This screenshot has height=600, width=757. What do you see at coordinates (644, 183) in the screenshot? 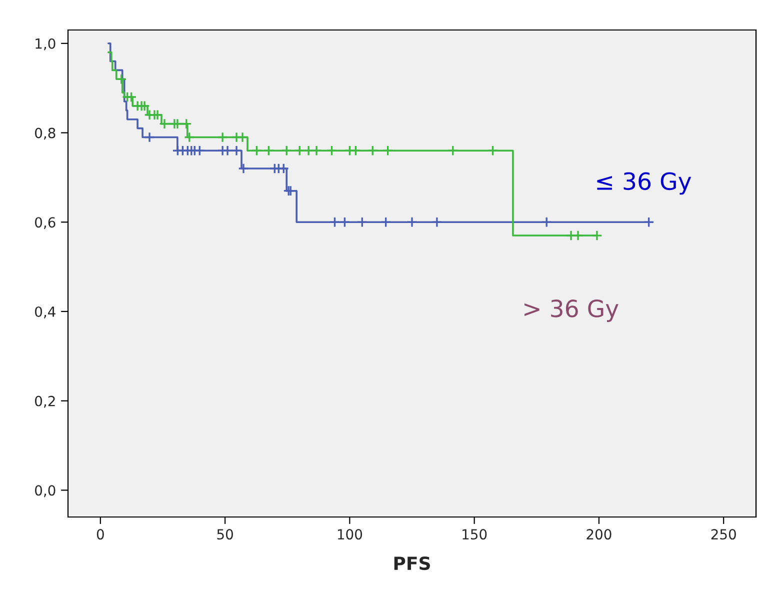
I see `series-label: ≤ 36 Gy` at bounding box center [644, 183].